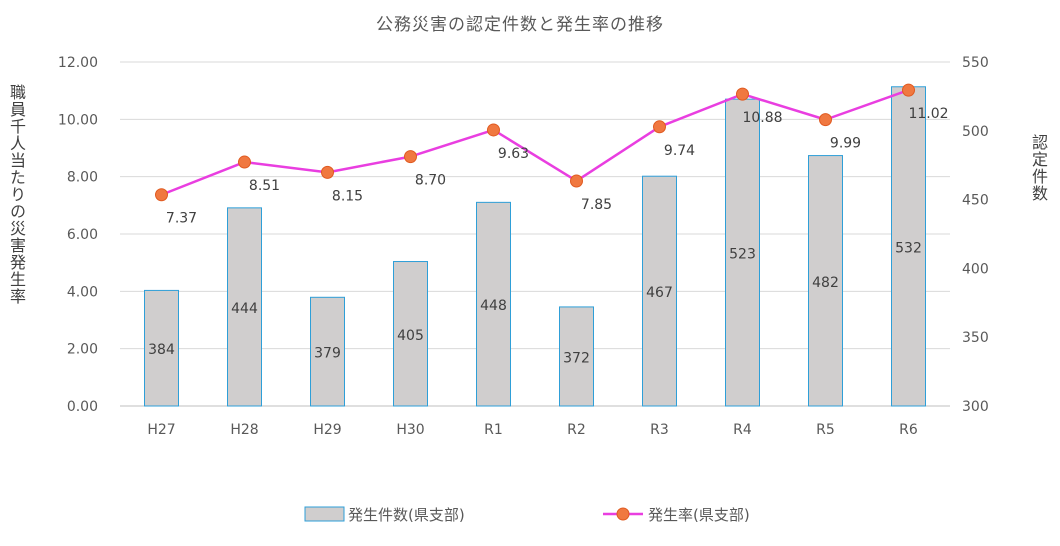 The height and width of the screenshot is (546, 1060). I want to click on left-tick-label: 0.00, so click(82, 407).